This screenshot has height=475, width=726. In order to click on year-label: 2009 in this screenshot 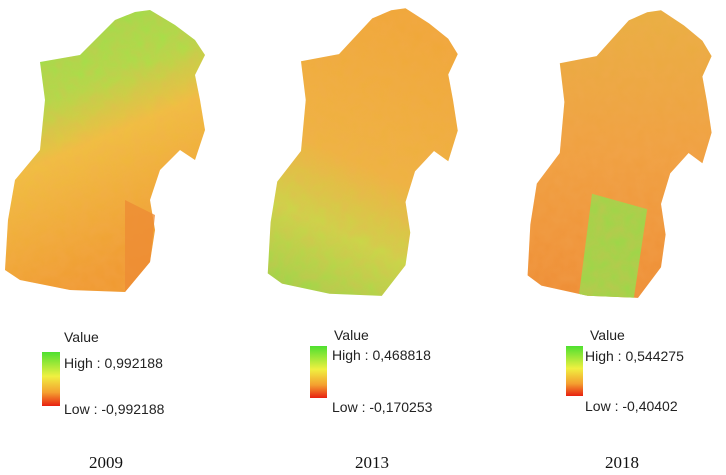, I will do `click(106, 462)`.